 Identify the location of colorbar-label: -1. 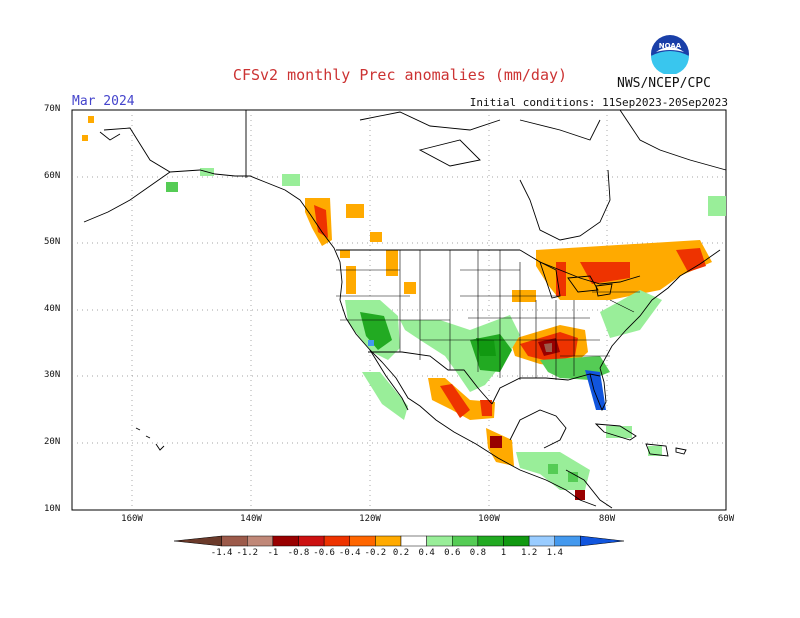
(273, 553).